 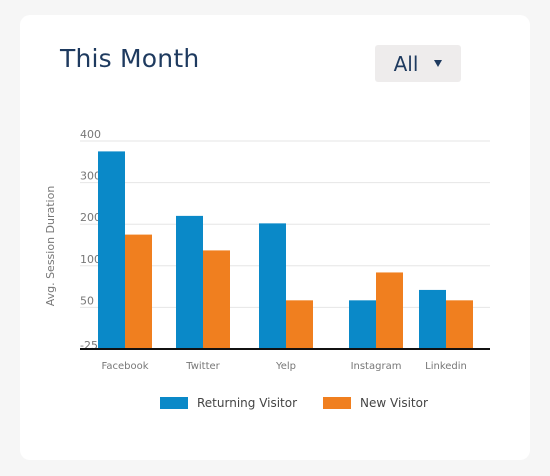 I want to click on bar-instagram-new, so click(x=389, y=310).